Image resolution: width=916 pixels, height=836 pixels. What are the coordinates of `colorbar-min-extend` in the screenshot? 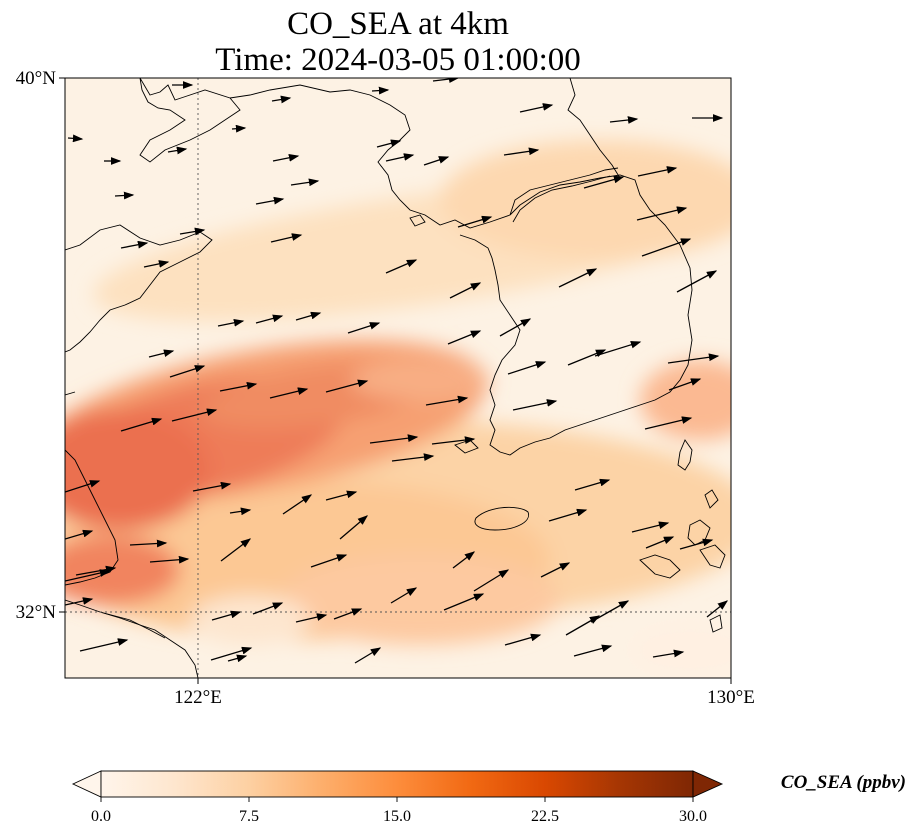 It's located at (86, 784).